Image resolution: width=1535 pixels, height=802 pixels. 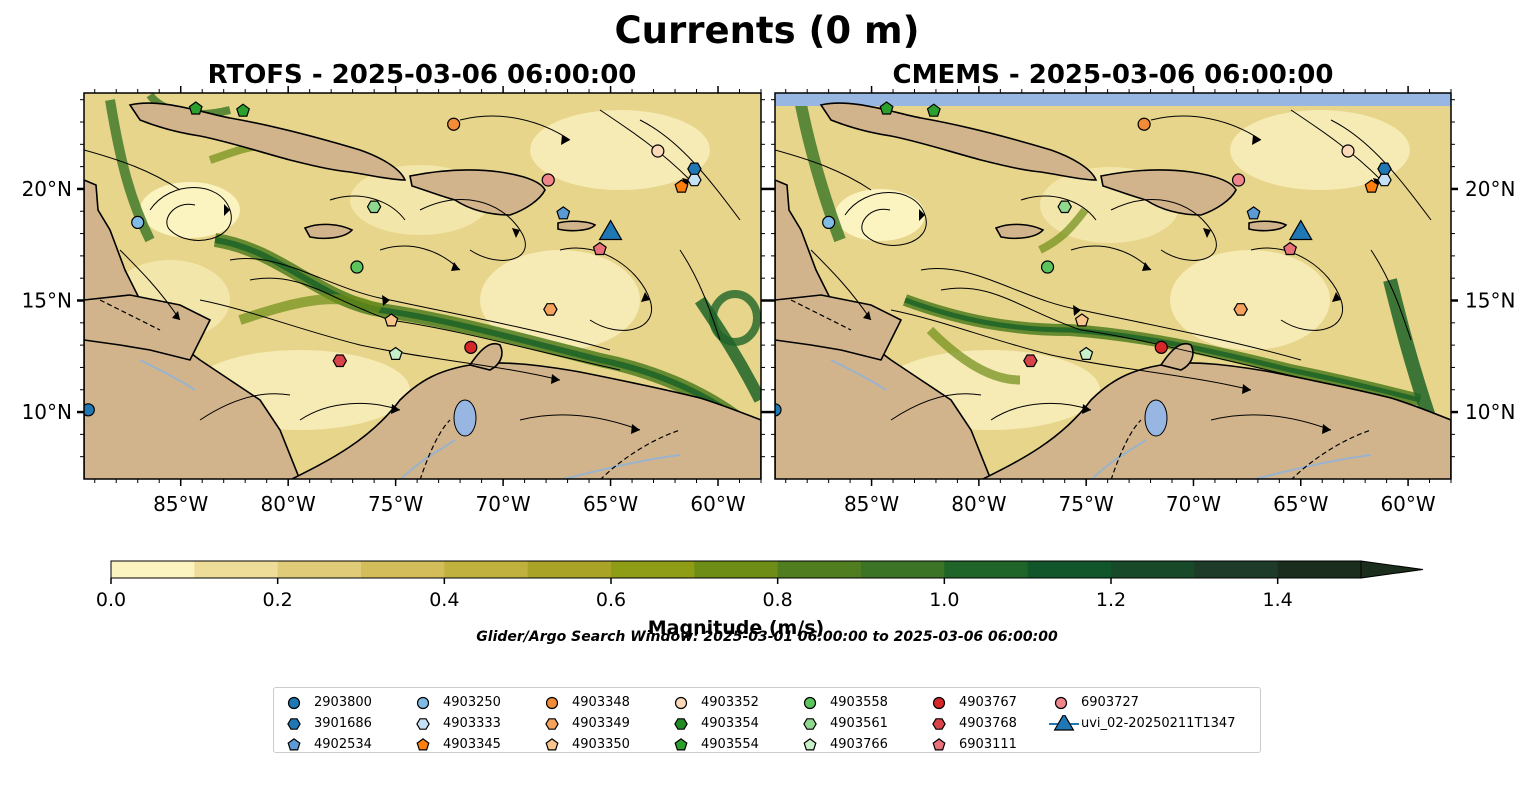 What do you see at coordinates (288, 504) in the screenshot?
I see `lon-tick-label: 80°W` at bounding box center [288, 504].